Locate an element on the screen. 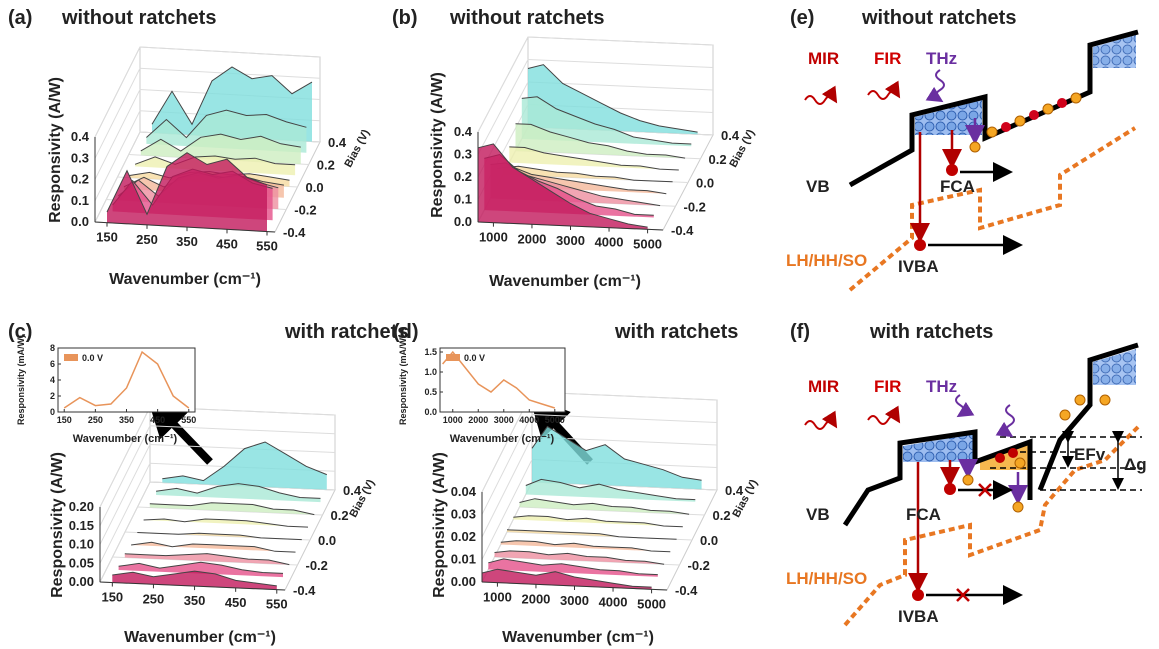 The image size is (1159, 649). panel-label: (a) is located at coordinates (20, 18).